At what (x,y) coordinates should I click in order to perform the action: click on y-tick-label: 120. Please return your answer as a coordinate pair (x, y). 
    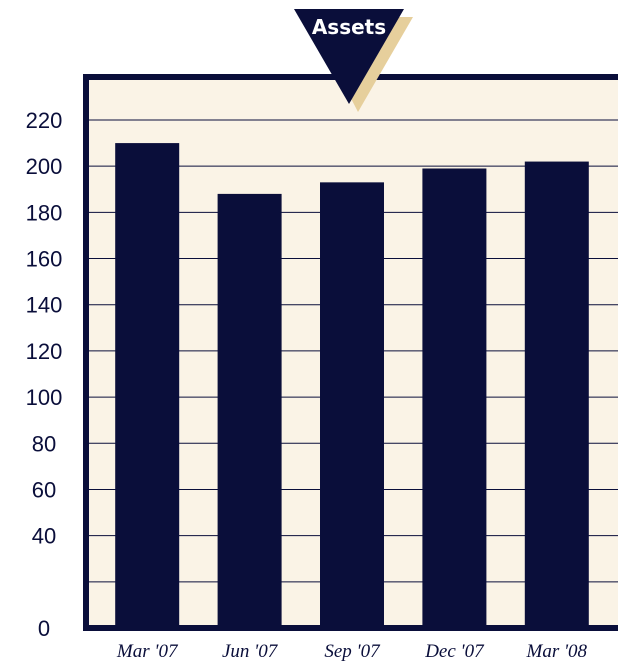
    Looking at the image, I should click on (44, 351).